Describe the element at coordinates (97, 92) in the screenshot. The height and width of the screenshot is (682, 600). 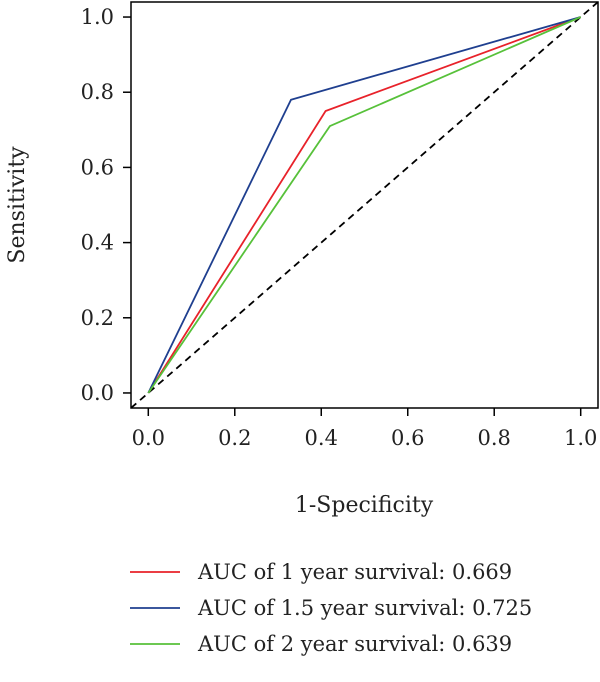
I see `y-tick-label: 0.8` at that location.